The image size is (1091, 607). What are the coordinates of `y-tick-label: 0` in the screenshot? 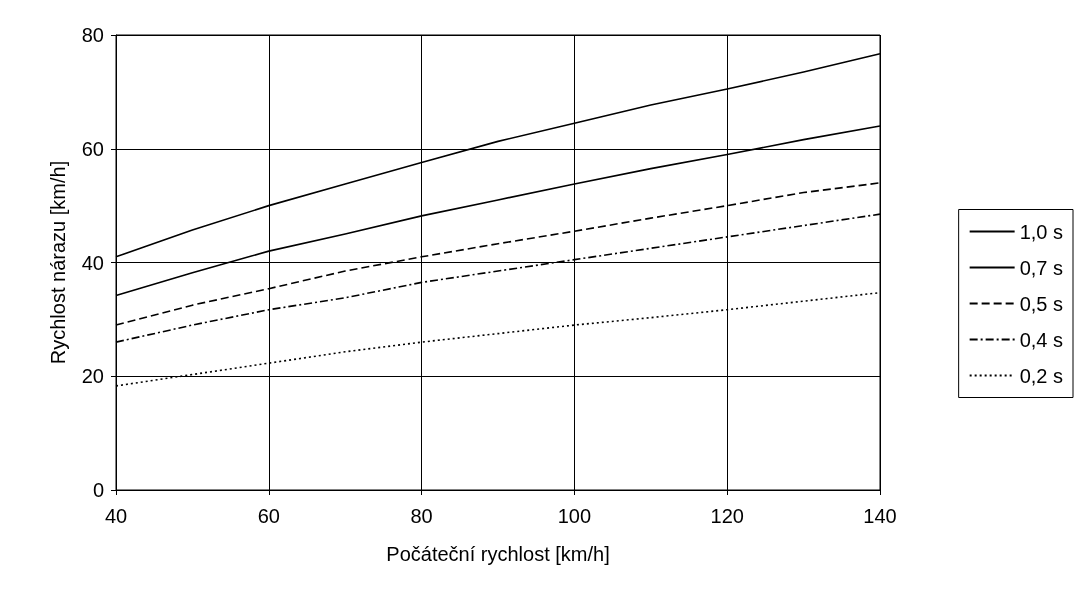 It's located at (98, 490).